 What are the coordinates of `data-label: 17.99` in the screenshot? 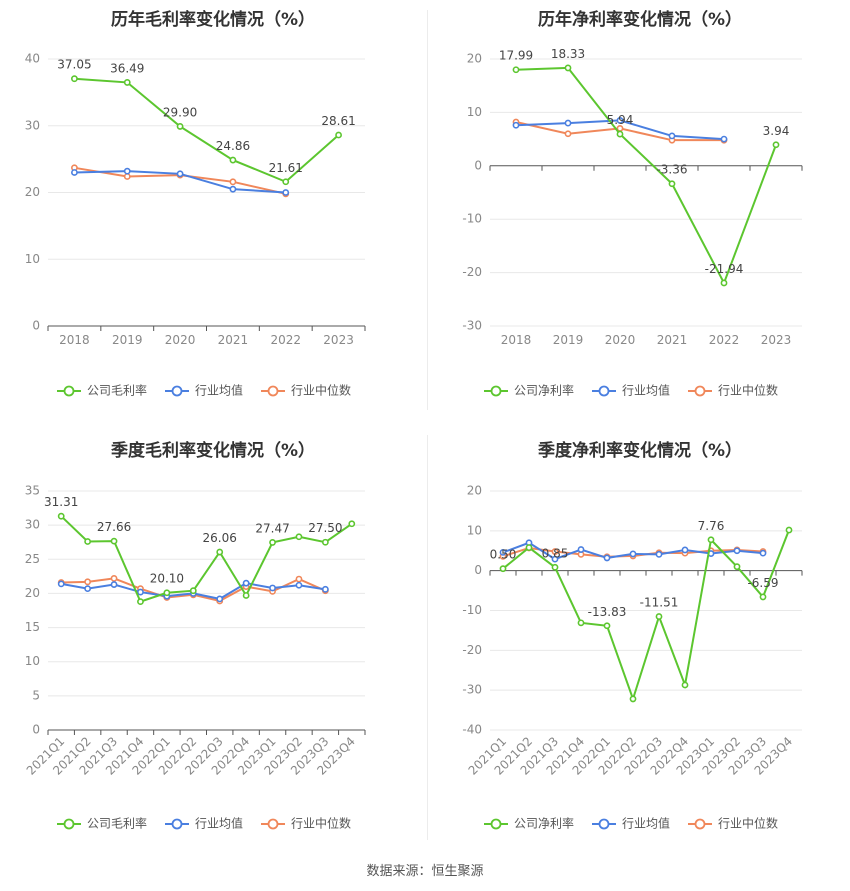 It's located at (516, 56).